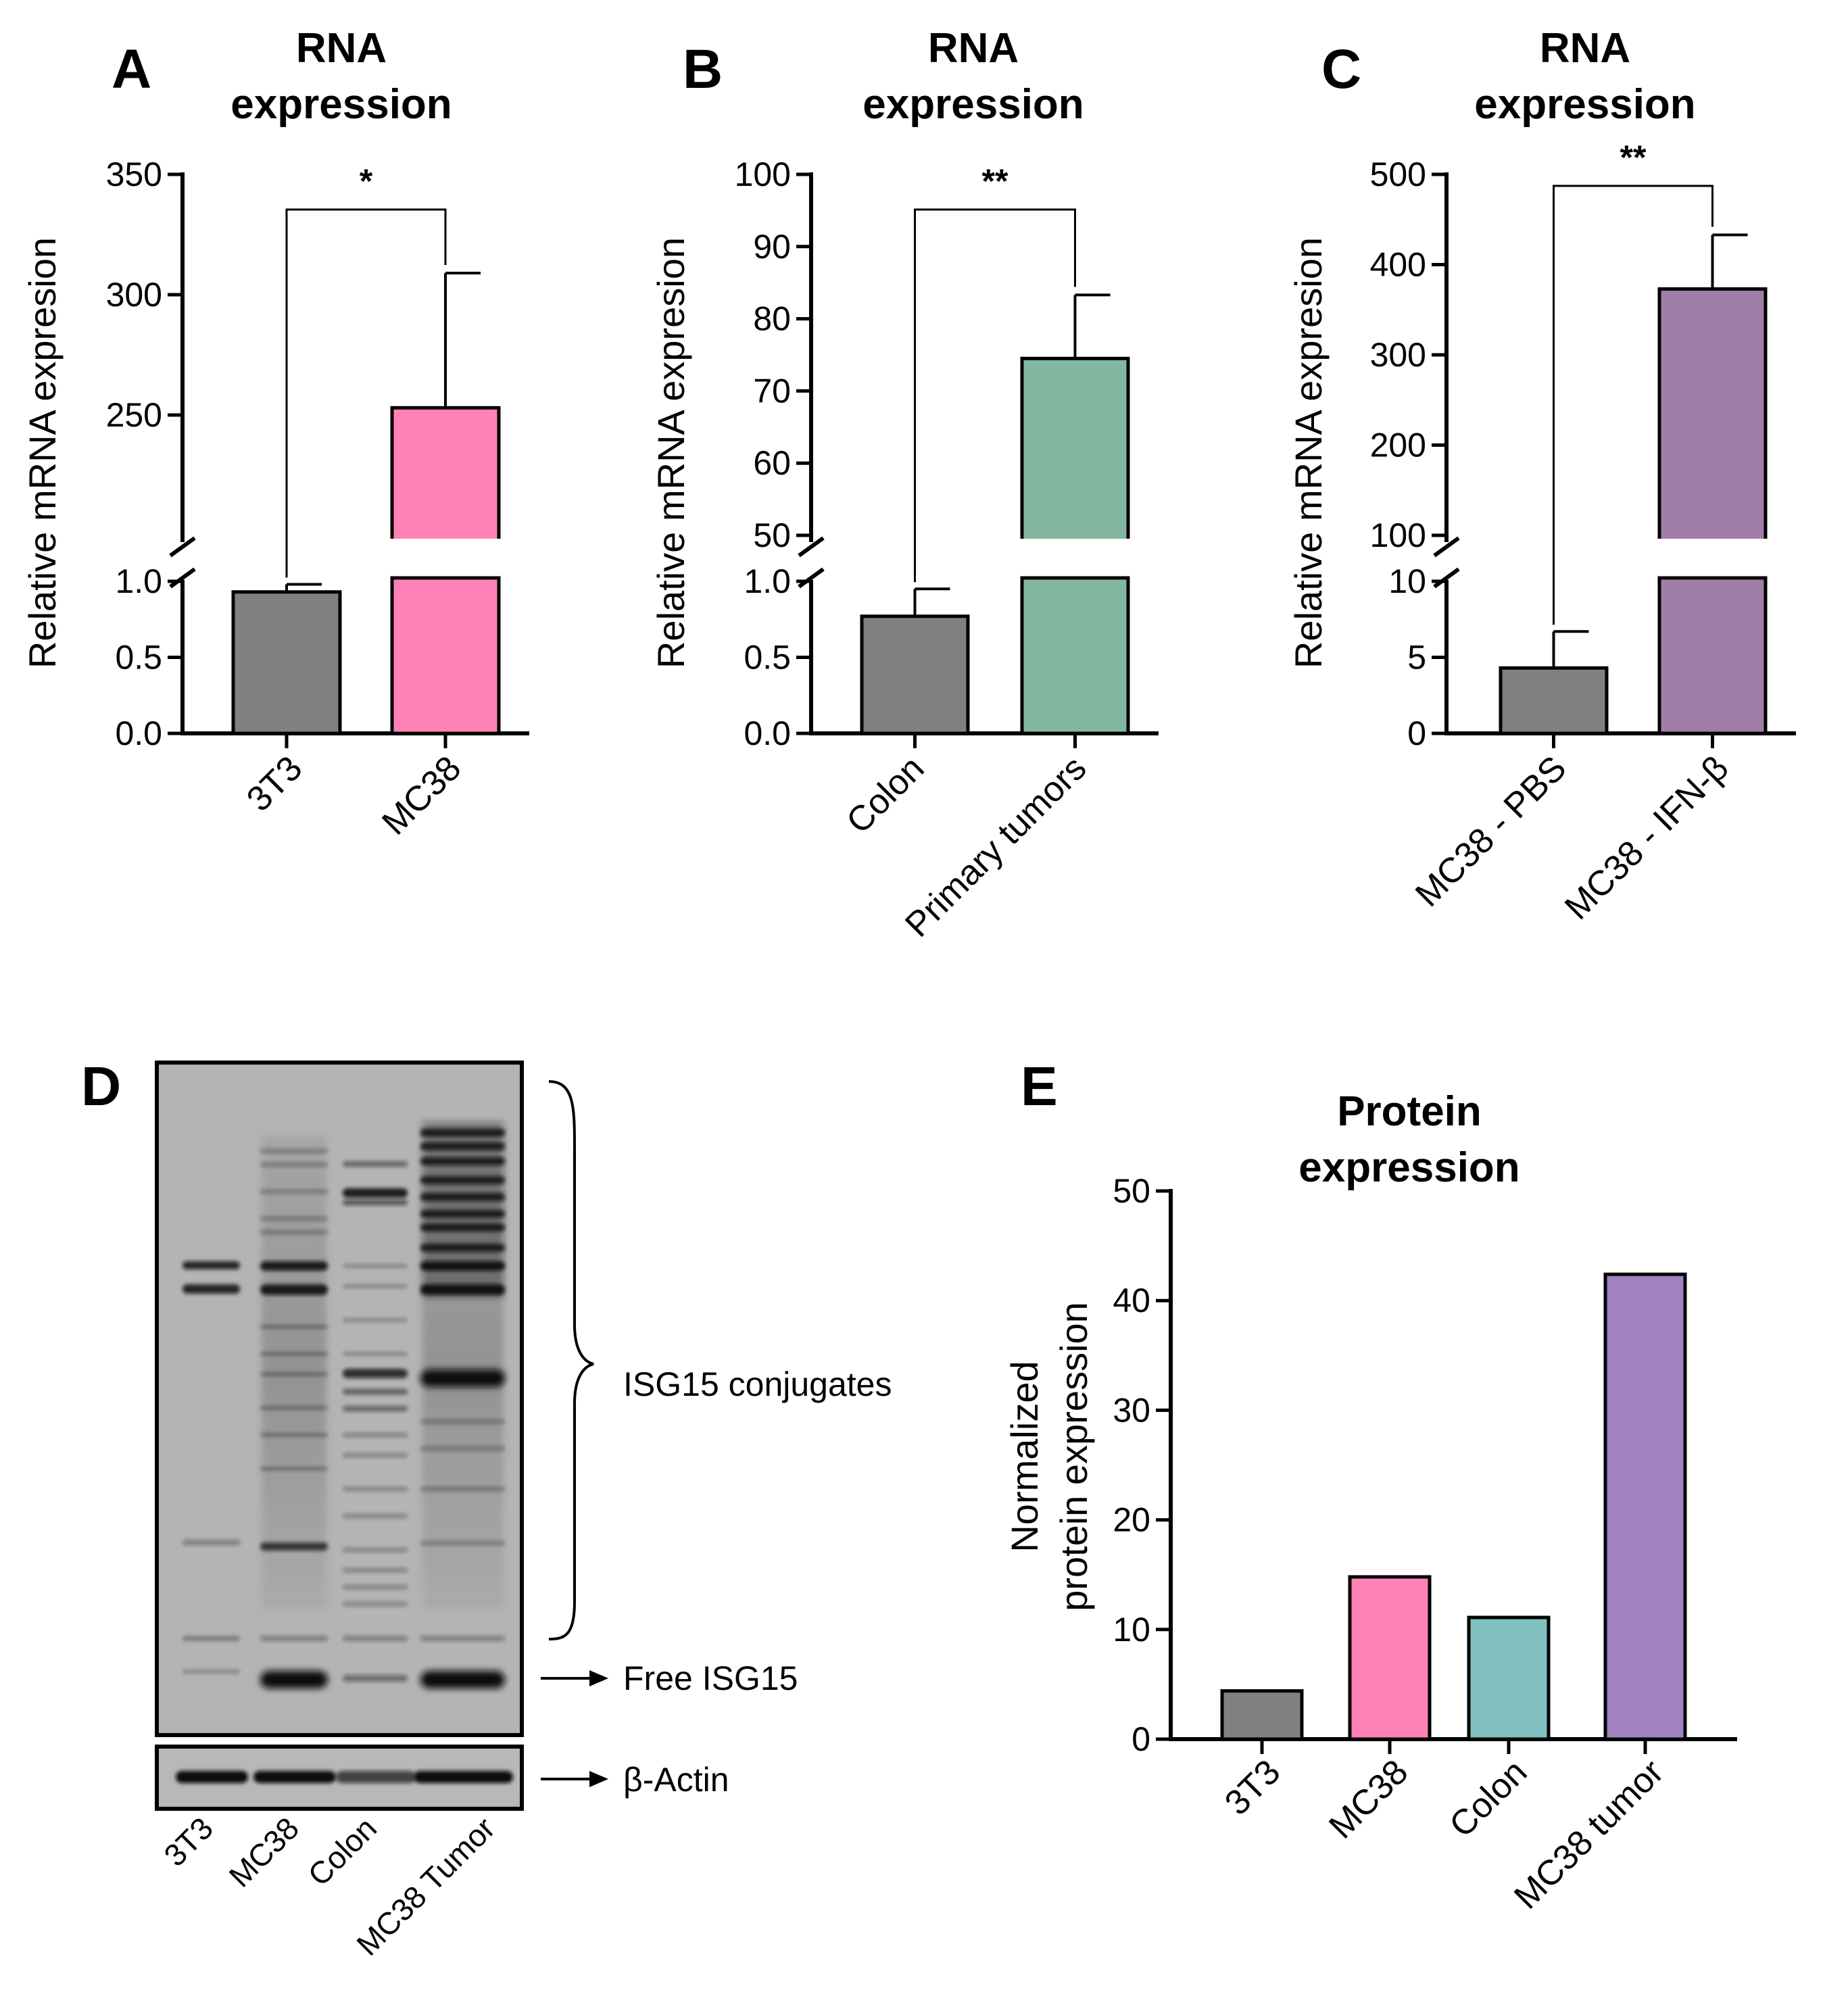  I want to click on panel-a-letter: A, so click(131, 69).